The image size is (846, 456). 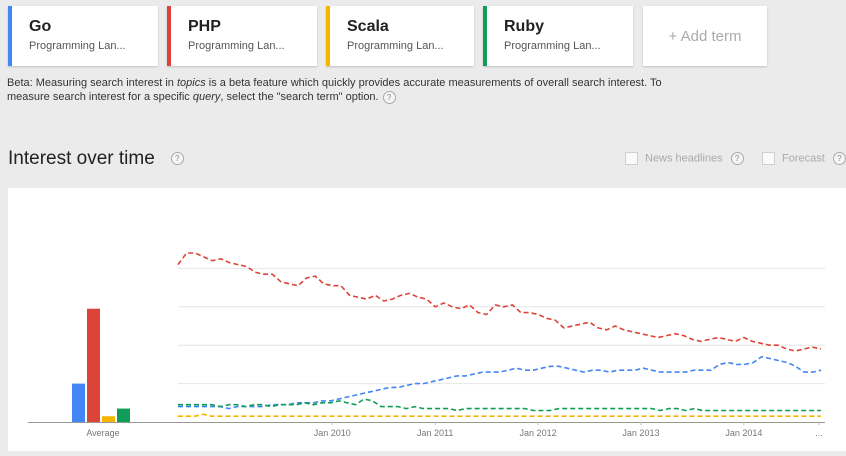 I want to click on forecast-checkbox, so click(x=768, y=158).